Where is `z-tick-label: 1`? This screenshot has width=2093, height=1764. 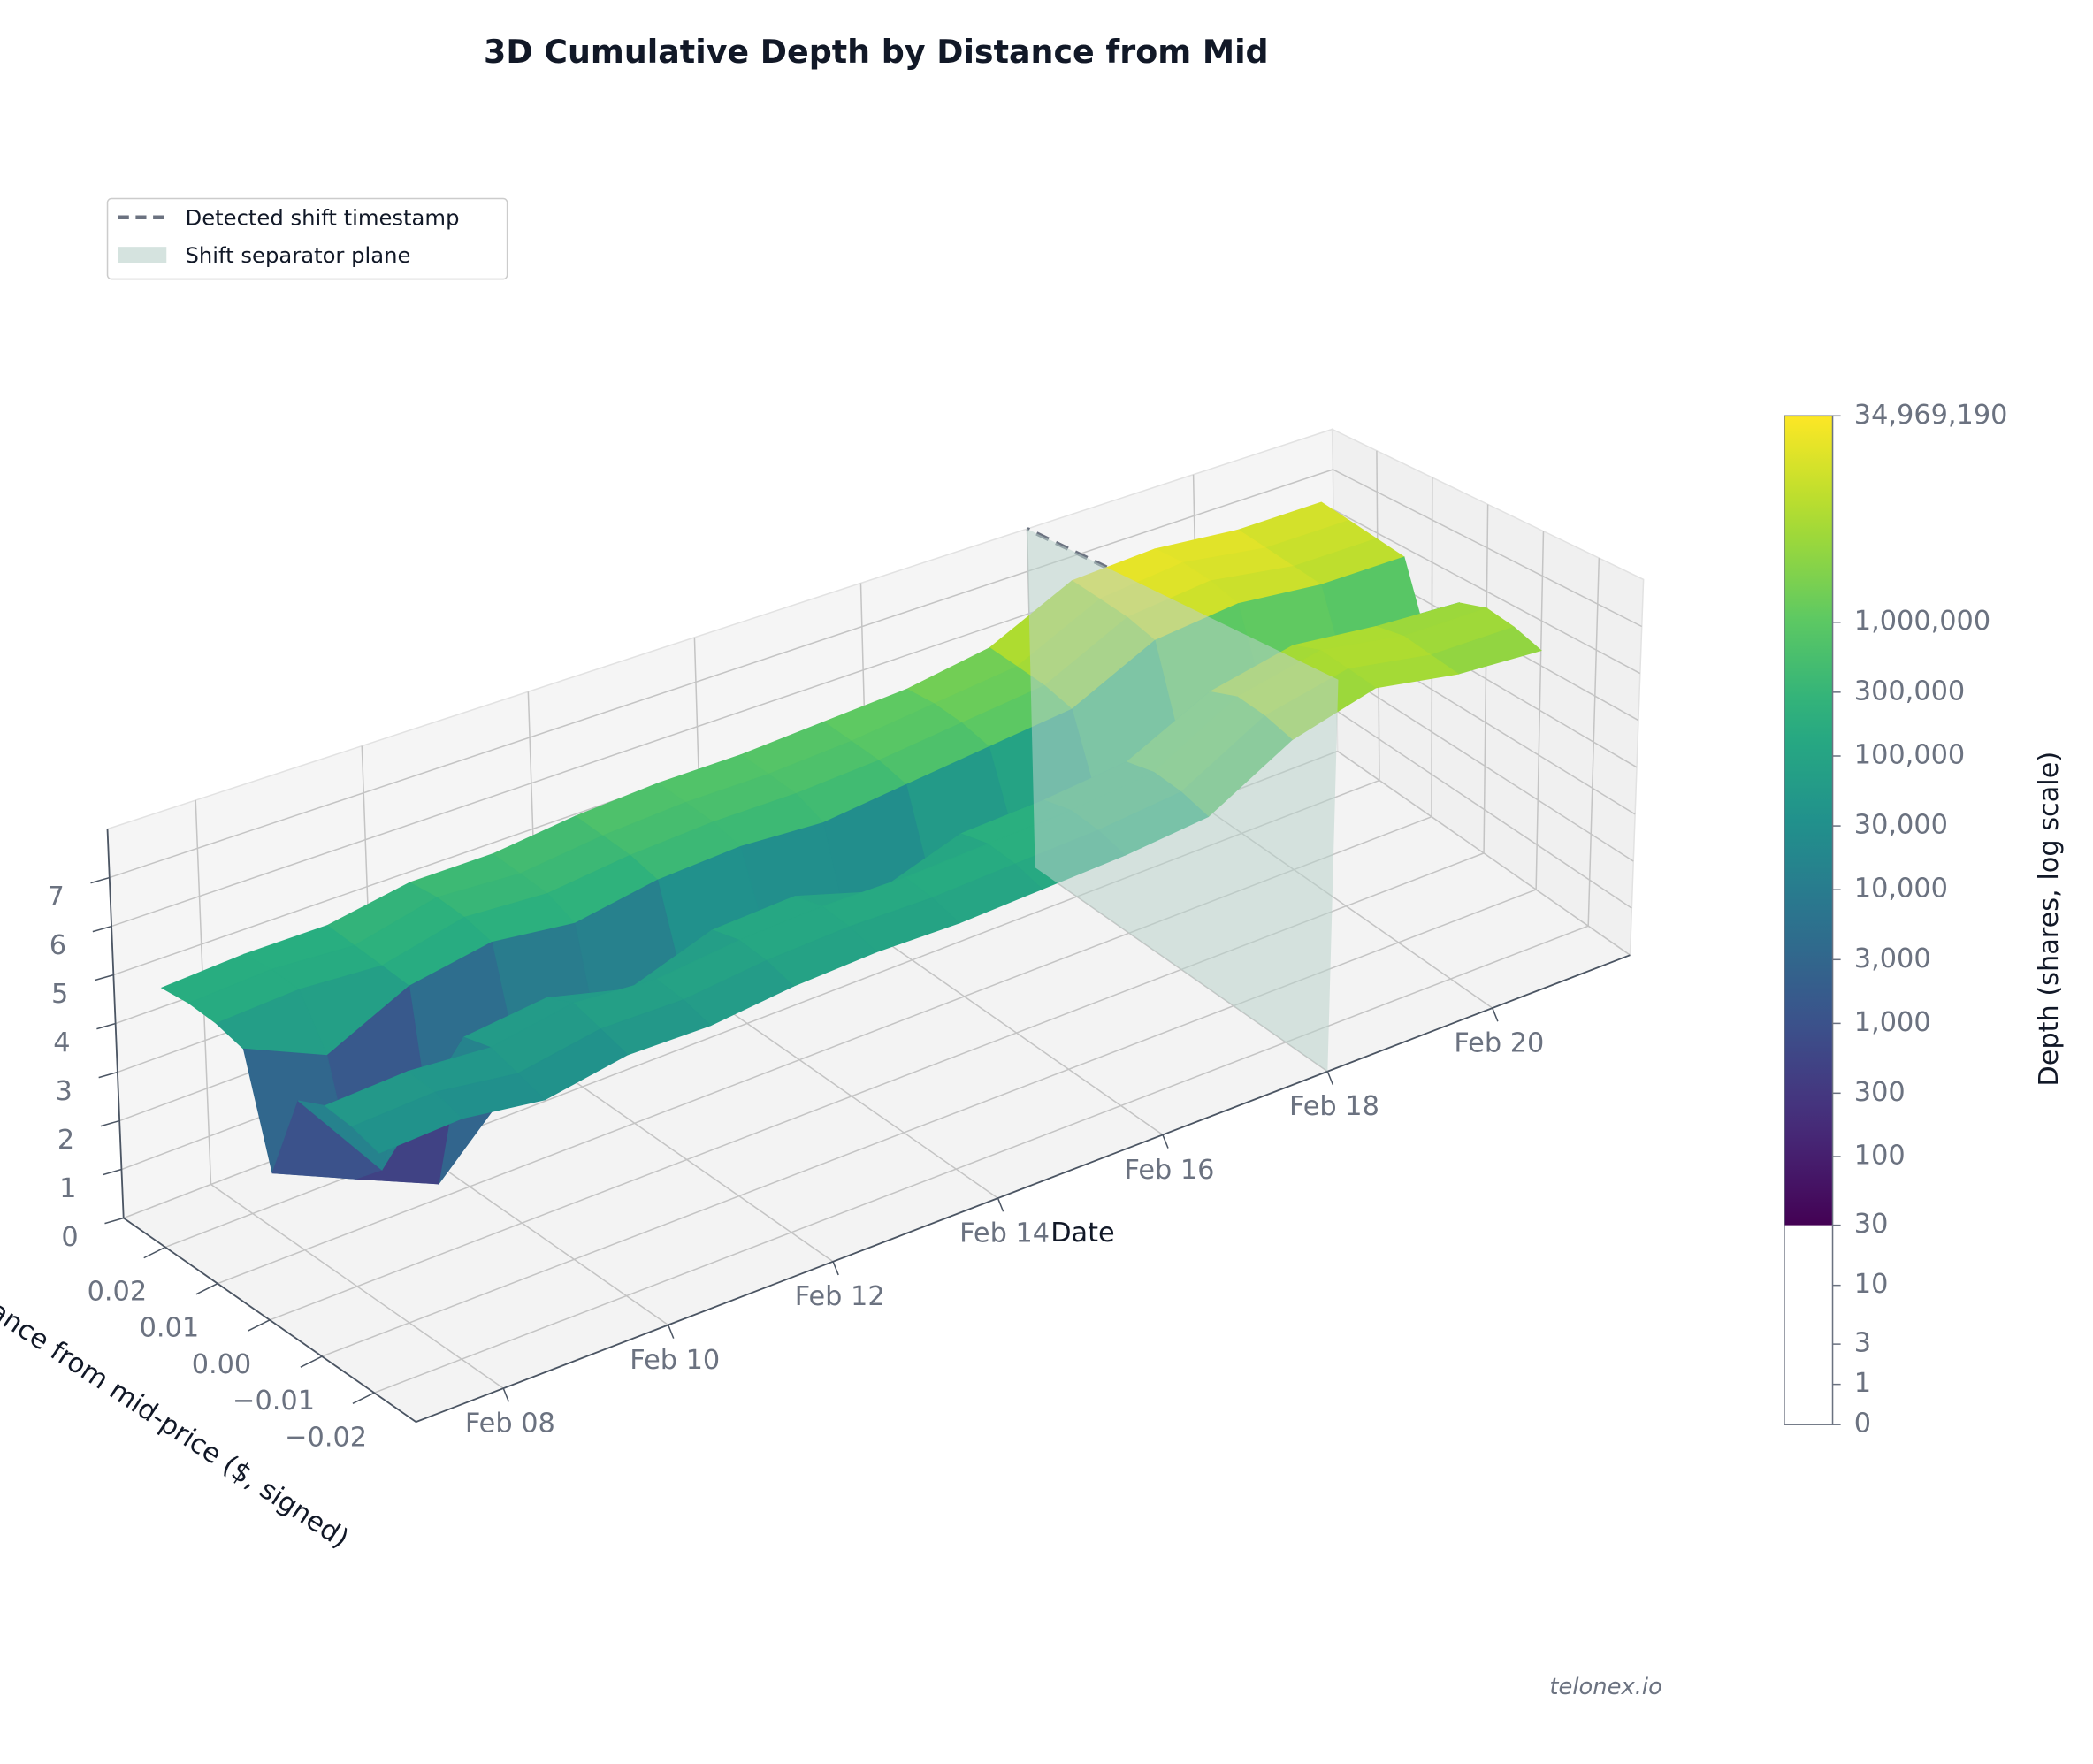 z-tick-label: 1 is located at coordinates (67, 1188).